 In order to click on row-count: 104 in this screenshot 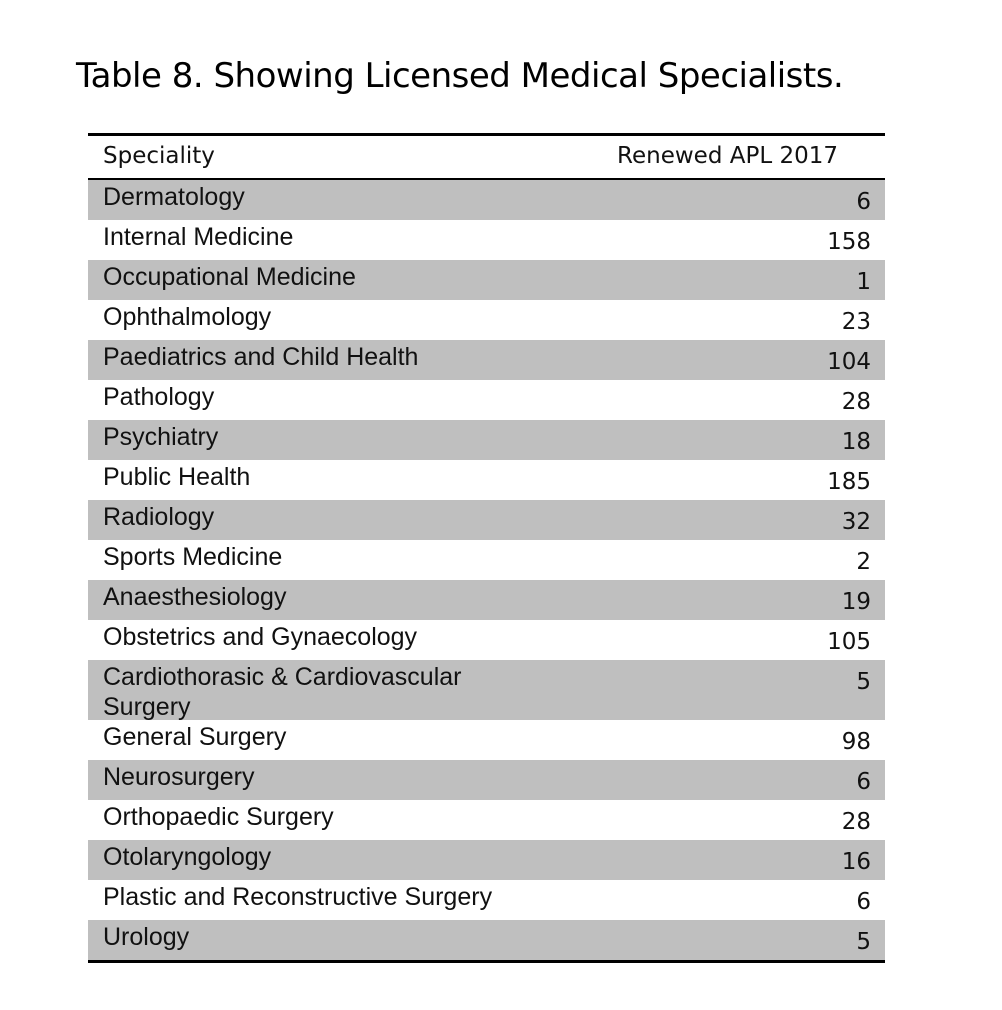, I will do `click(849, 362)`.